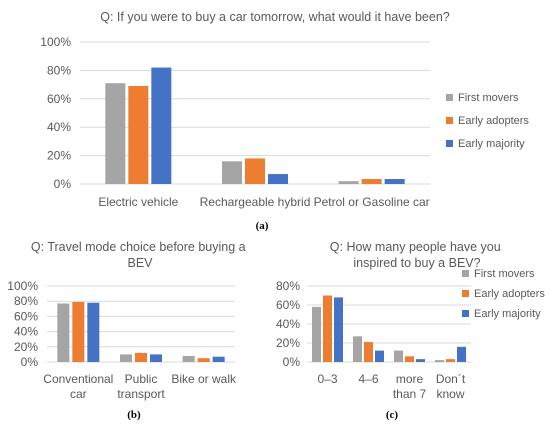  What do you see at coordinates (115, 133) in the screenshot?
I see `bar-first-movers-electric-vehicle` at bounding box center [115, 133].